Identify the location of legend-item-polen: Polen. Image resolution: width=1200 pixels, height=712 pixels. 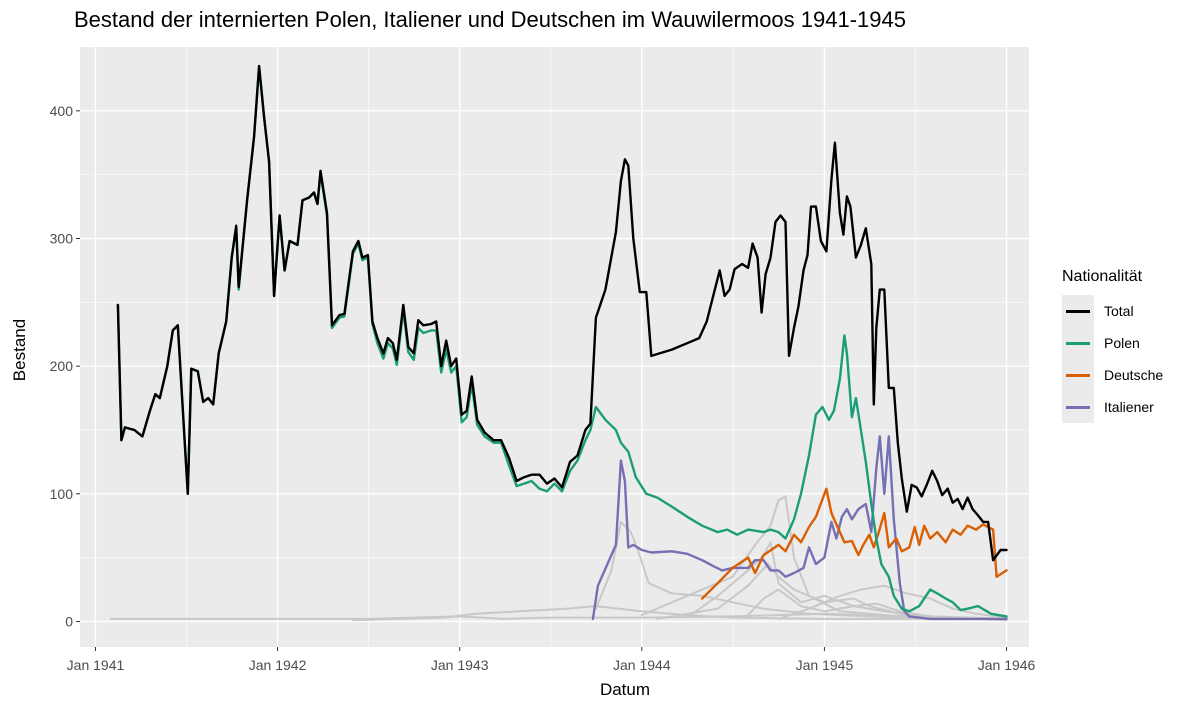
(1112, 343).